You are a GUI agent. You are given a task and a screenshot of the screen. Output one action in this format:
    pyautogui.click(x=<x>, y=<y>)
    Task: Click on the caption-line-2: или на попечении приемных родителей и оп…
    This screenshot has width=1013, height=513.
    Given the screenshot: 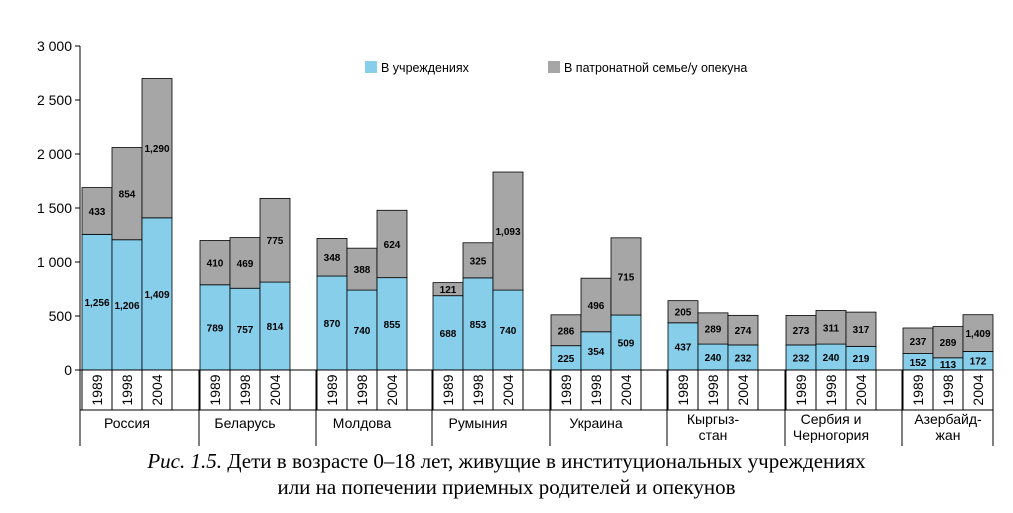 What is the action you would take?
    pyautogui.click(x=506, y=487)
    